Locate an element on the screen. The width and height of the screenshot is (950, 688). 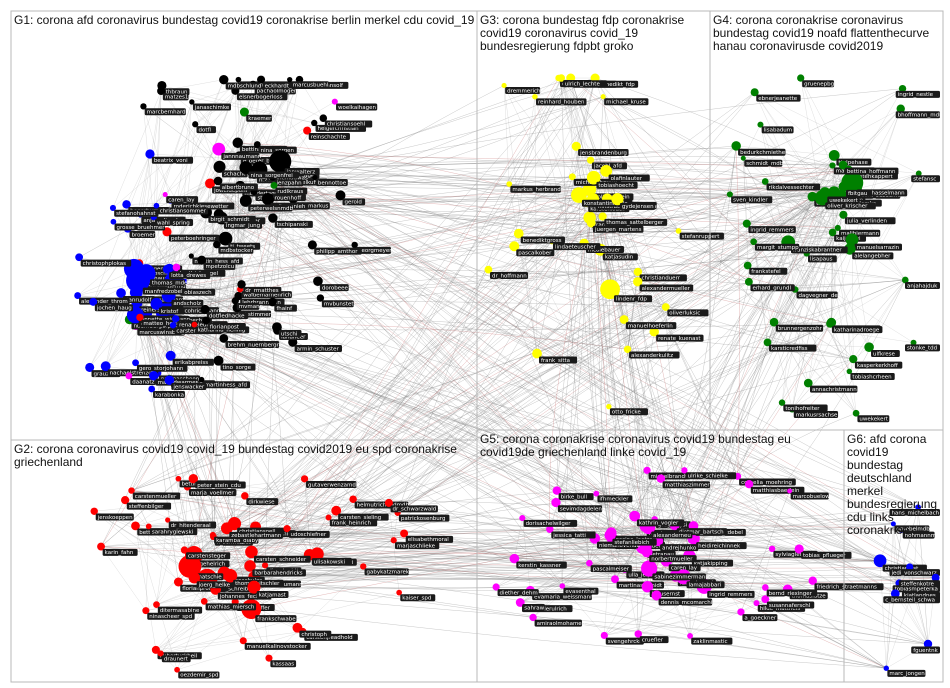
graph-node: dremmerich is located at coordinates (521, 88).